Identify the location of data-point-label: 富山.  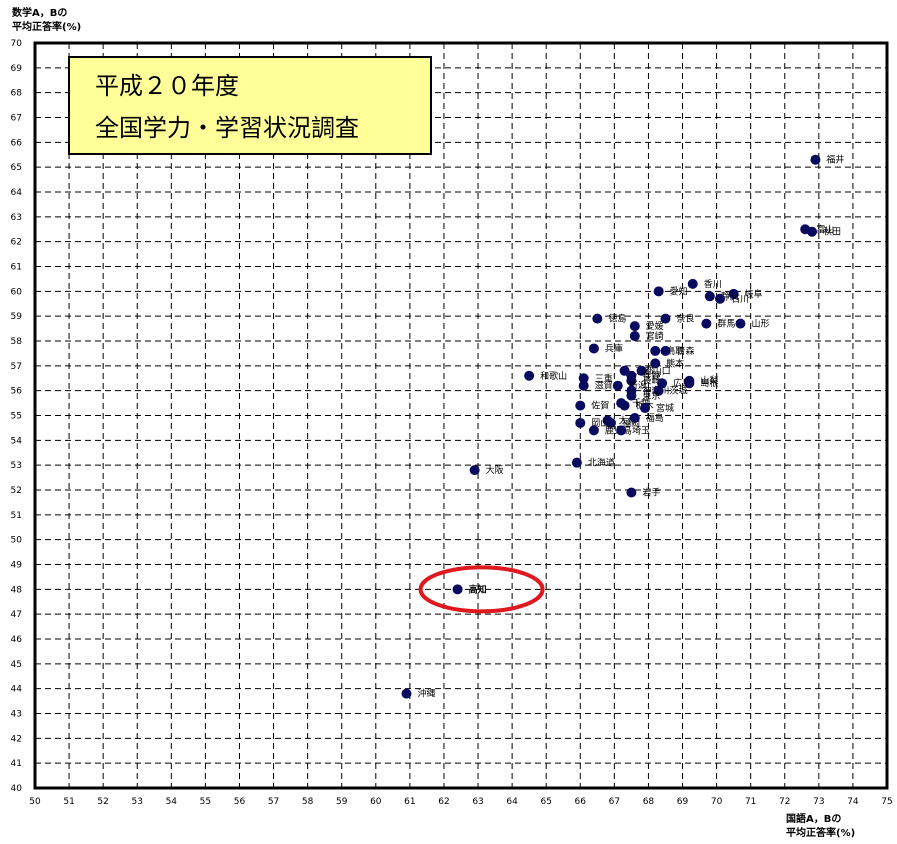
(825, 229).